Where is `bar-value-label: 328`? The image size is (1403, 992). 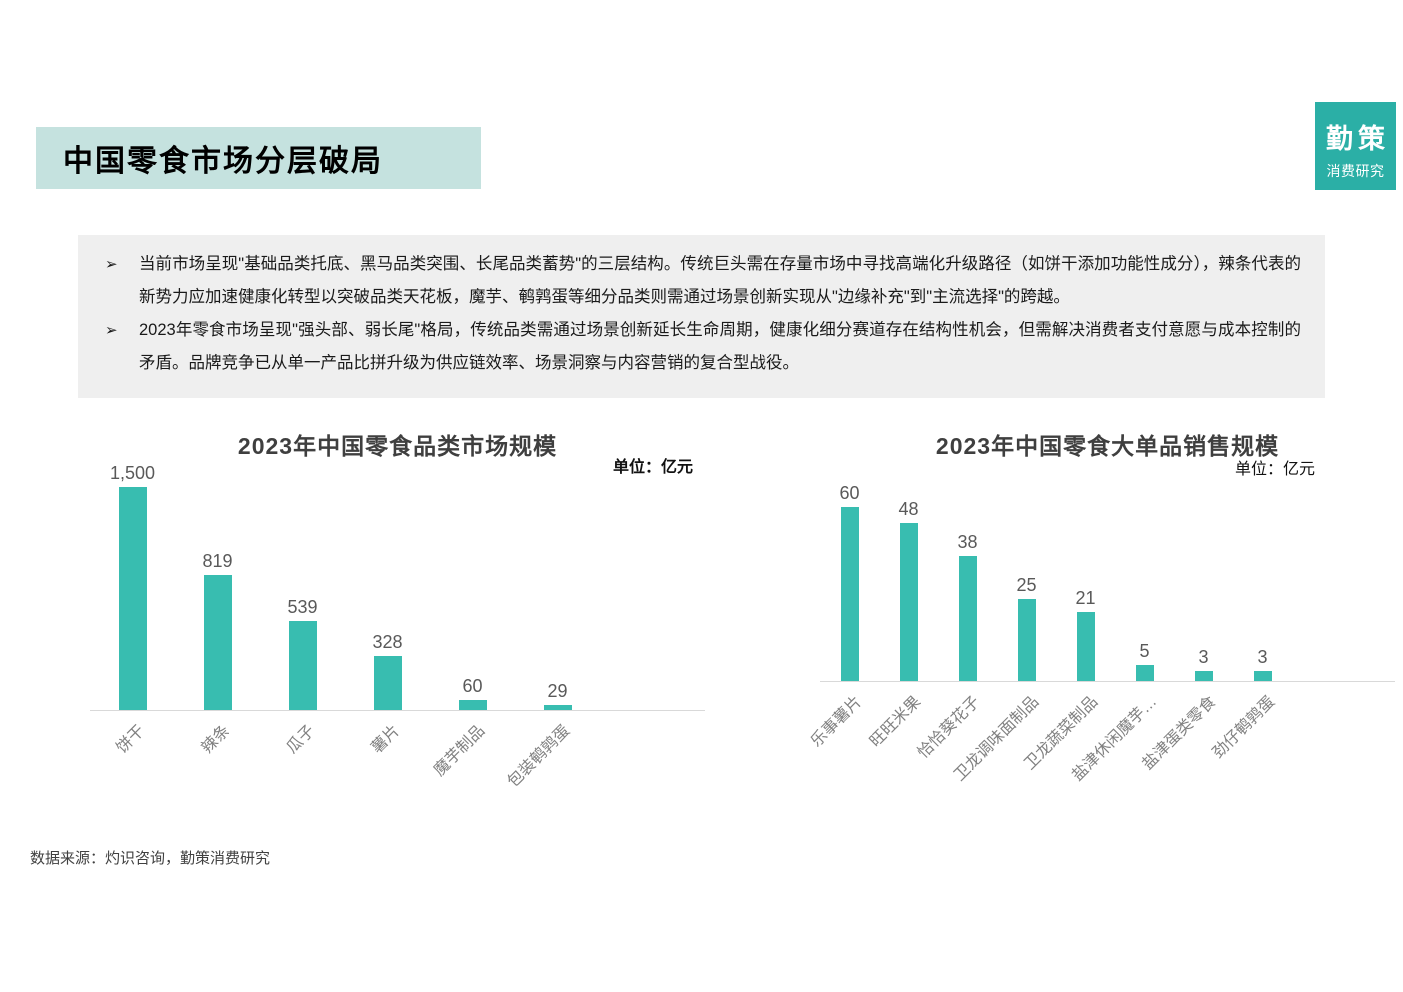 bar-value-label: 328 is located at coordinates (387, 642).